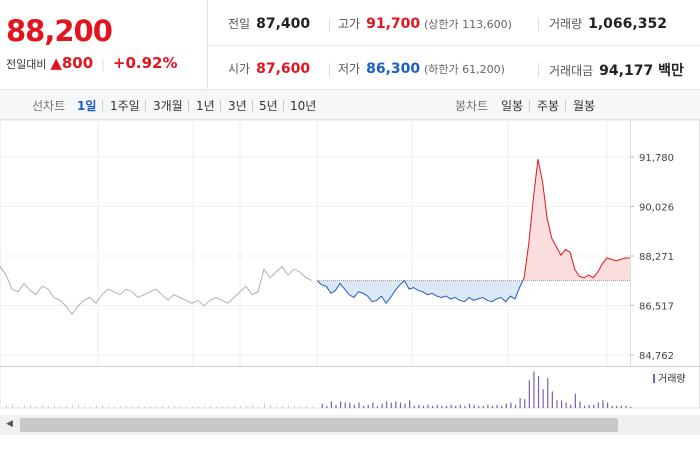 This screenshot has height=450, width=700. What do you see at coordinates (156, 290) in the screenshot?
I see `prev-day-series` at bounding box center [156, 290].